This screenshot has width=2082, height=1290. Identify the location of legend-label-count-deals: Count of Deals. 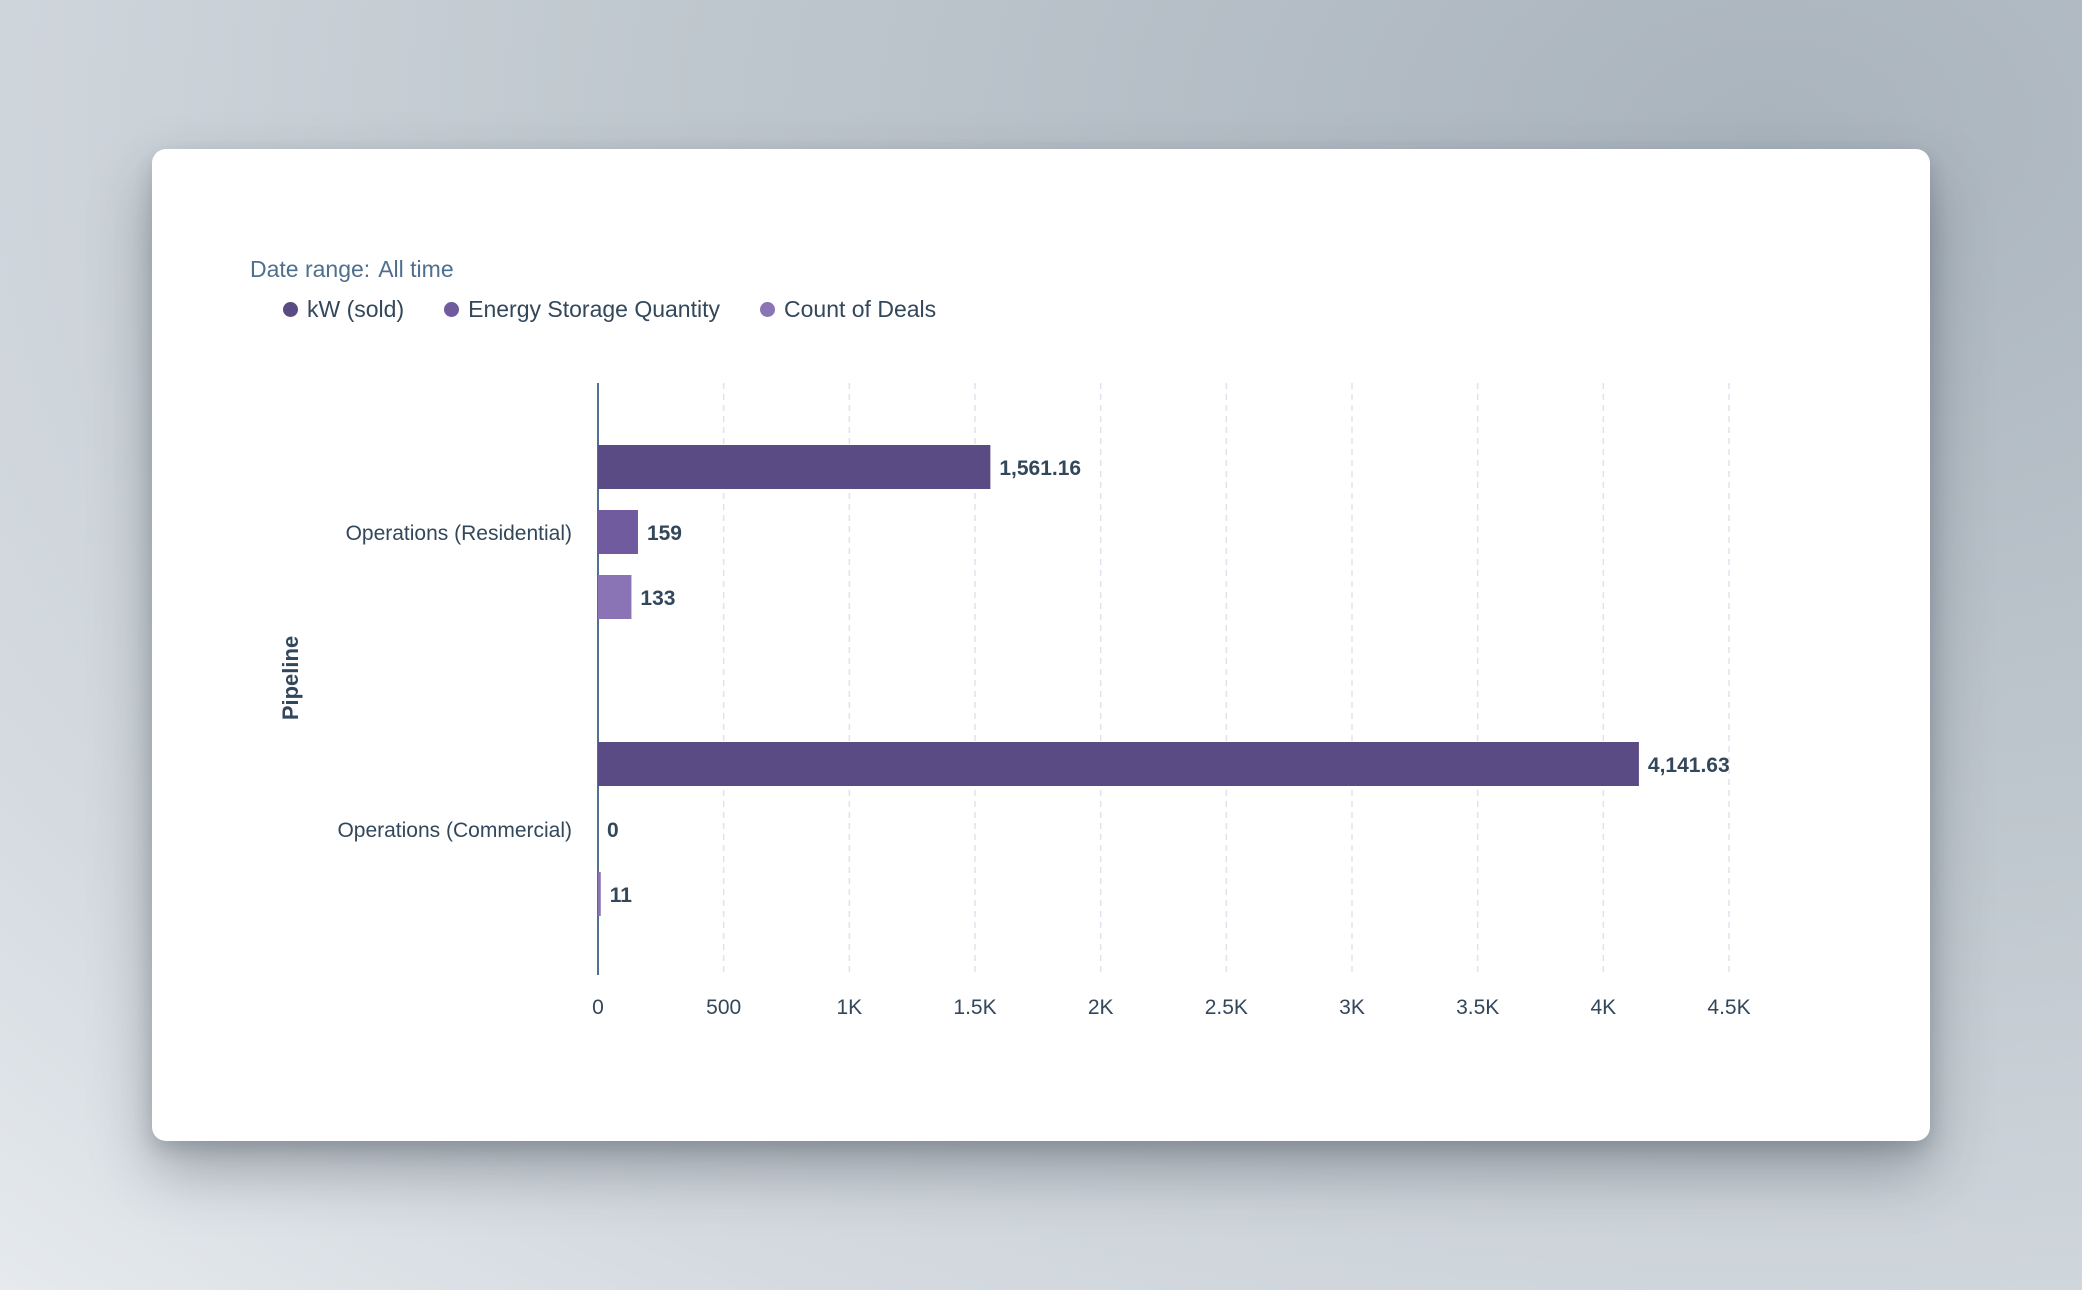
(860, 309).